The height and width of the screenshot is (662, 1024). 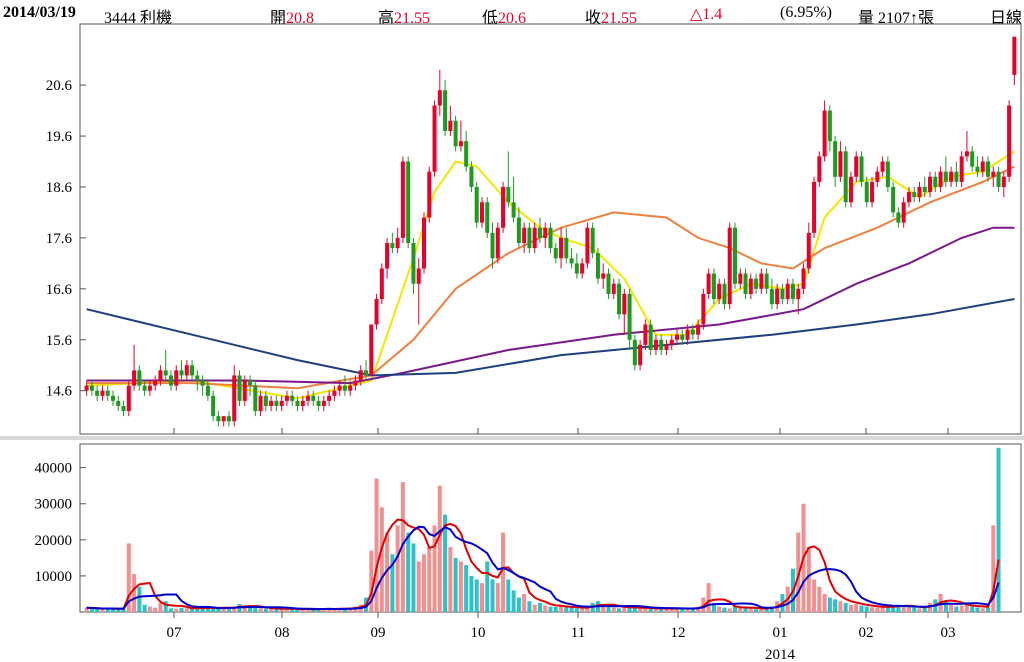 What do you see at coordinates (780, 654) in the screenshot?
I see `year-label: 2014` at bounding box center [780, 654].